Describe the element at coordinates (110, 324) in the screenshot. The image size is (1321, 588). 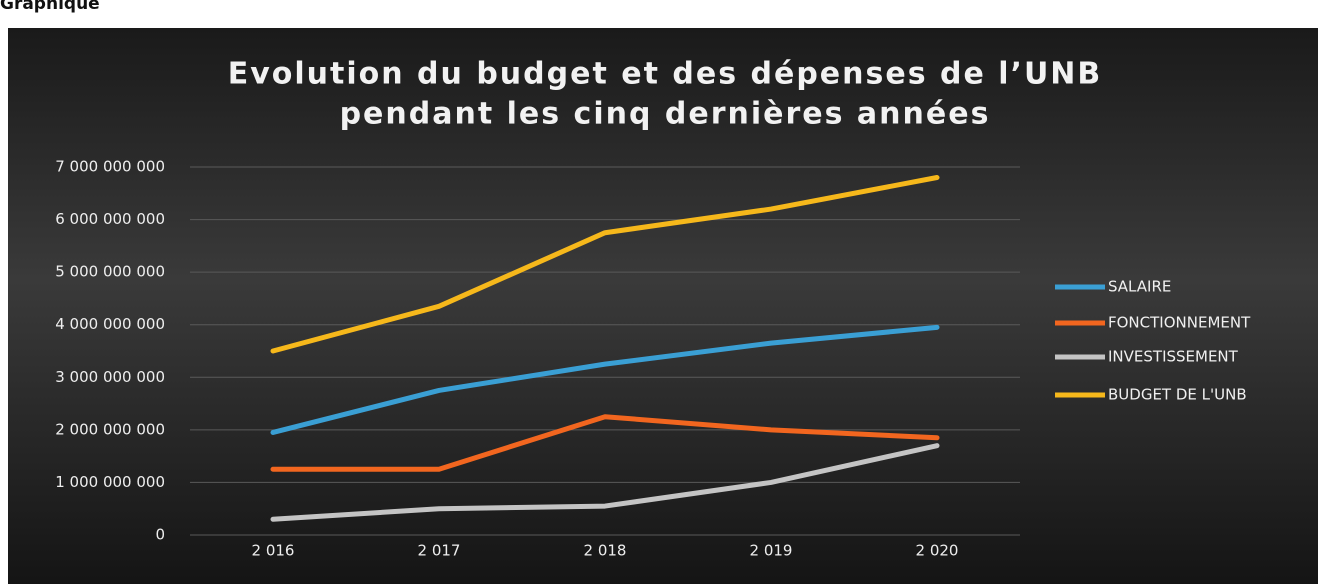
I see `y-tick-label: 4 000 000 000` at that location.